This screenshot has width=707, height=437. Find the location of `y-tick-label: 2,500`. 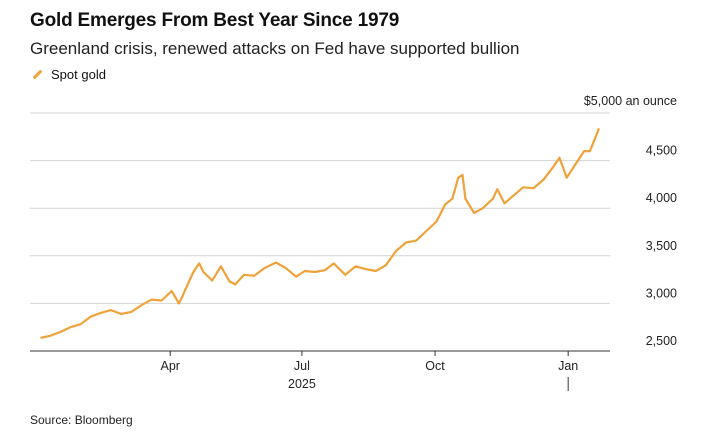

y-tick-label: 2,500 is located at coordinates (661, 341).